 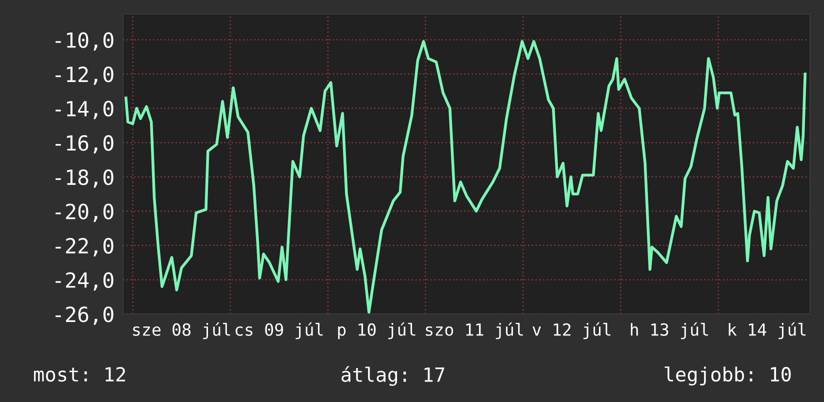 What do you see at coordinates (85, 75) in the screenshot?
I see `y-tick-label: -12,0` at bounding box center [85, 75].